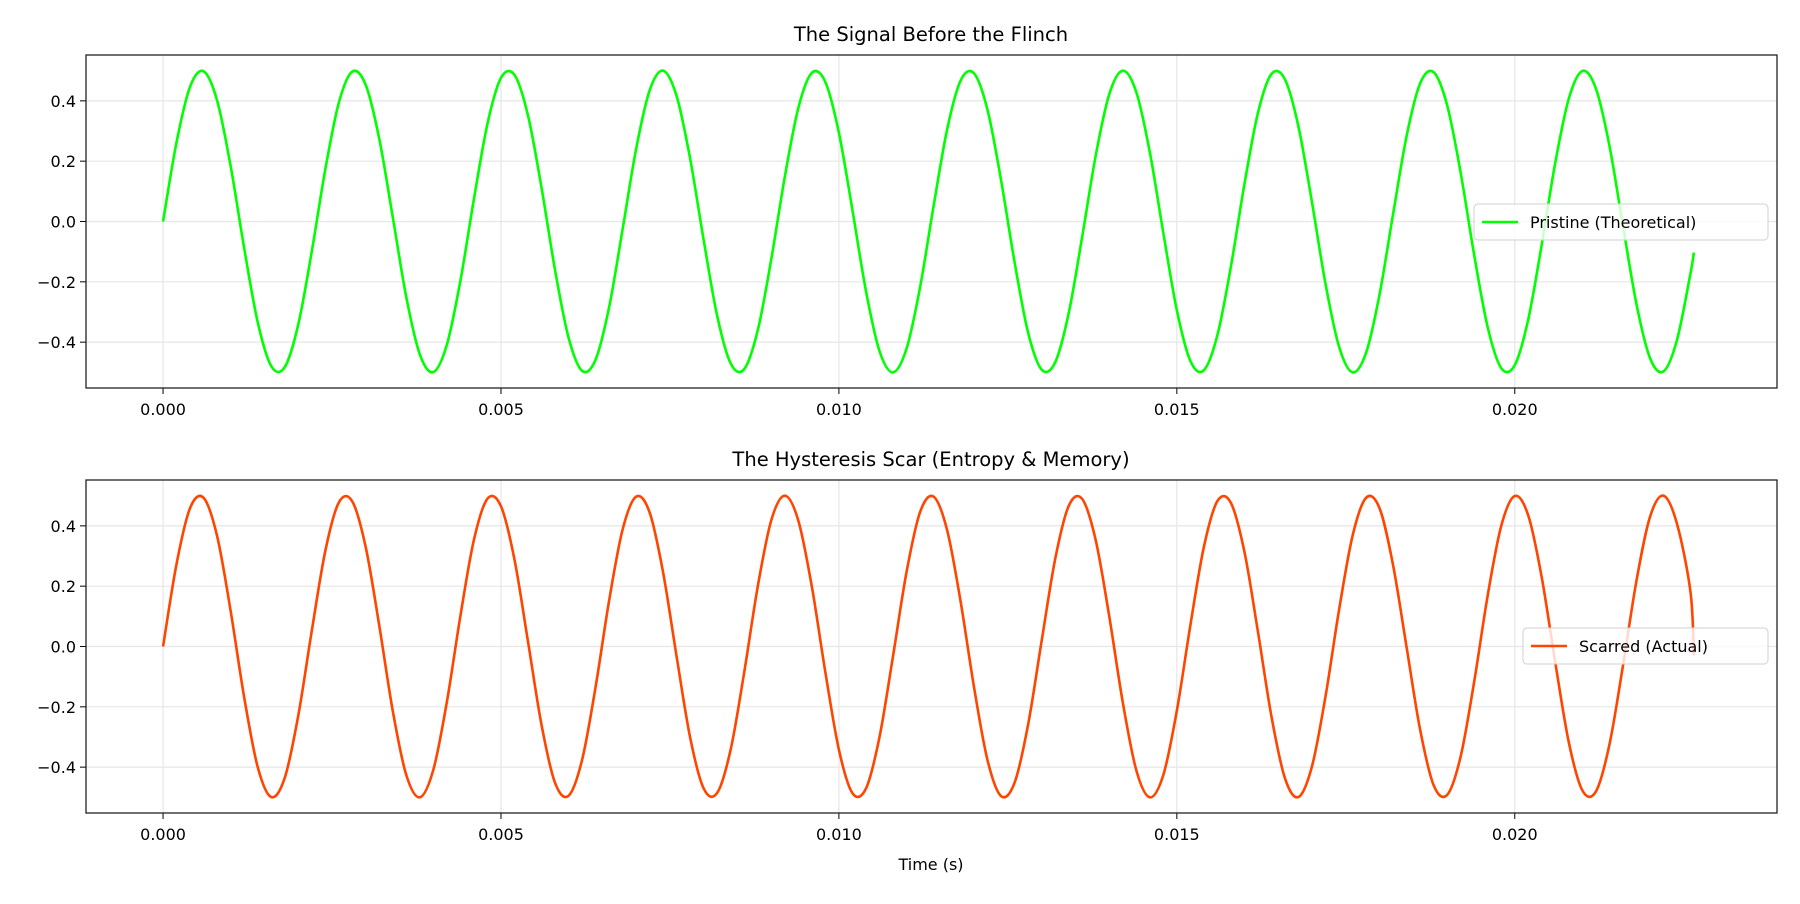  I want to click on legend-label: Scarred (Actual), so click(1643, 646).